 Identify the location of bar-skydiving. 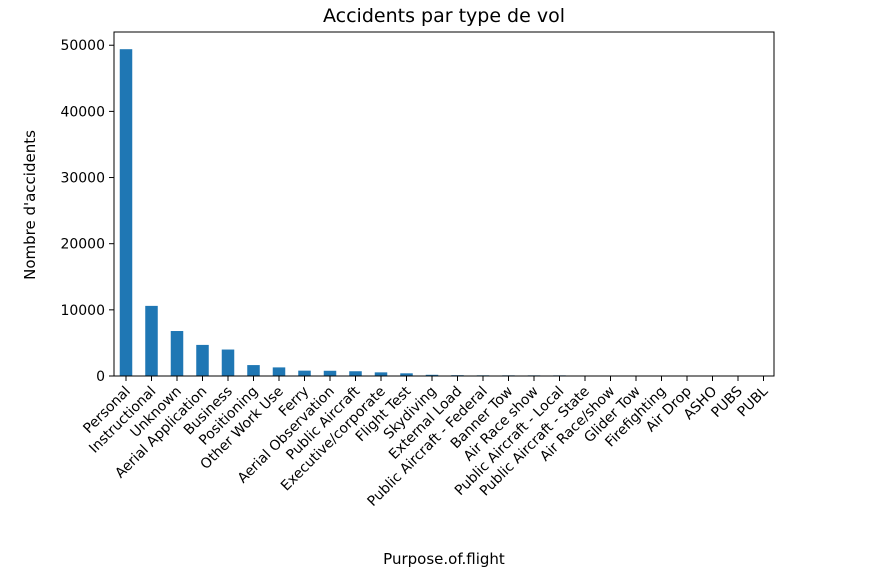
(432, 375).